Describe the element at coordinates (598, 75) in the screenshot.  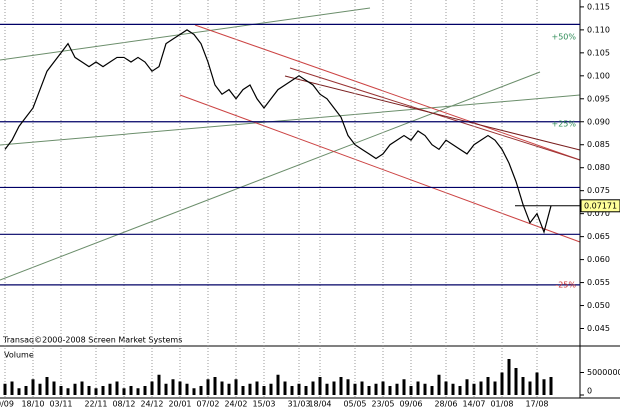
I see `y-tick-label: 0.100` at that location.